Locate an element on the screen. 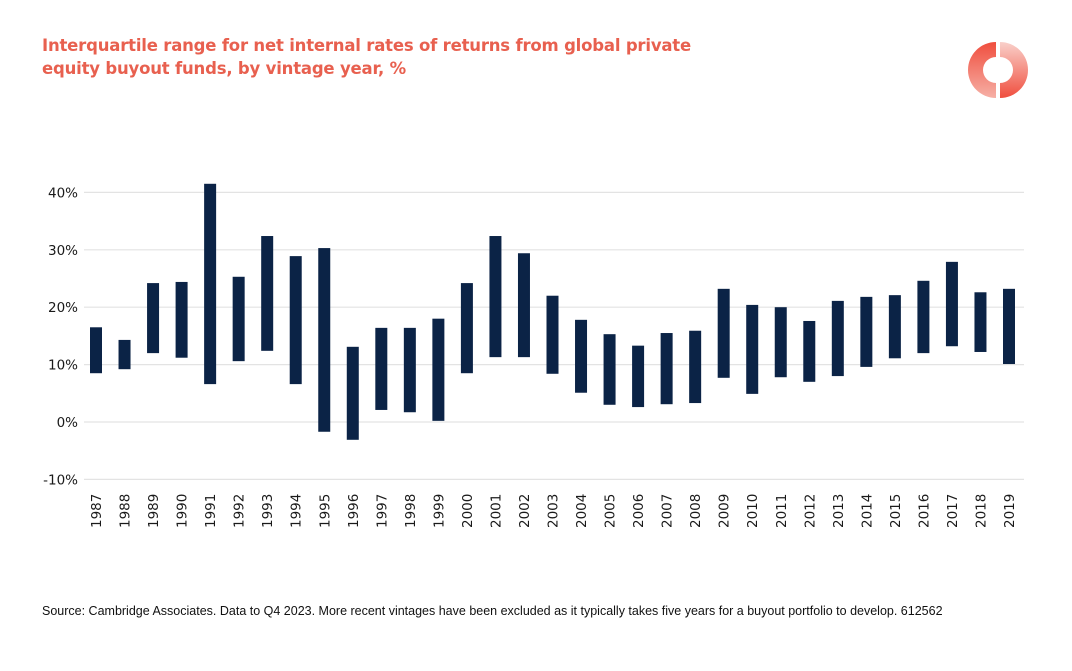 This screenshot has width=1072, height=671. x-tick-label: 1997 is located at coordinates (382, 511).